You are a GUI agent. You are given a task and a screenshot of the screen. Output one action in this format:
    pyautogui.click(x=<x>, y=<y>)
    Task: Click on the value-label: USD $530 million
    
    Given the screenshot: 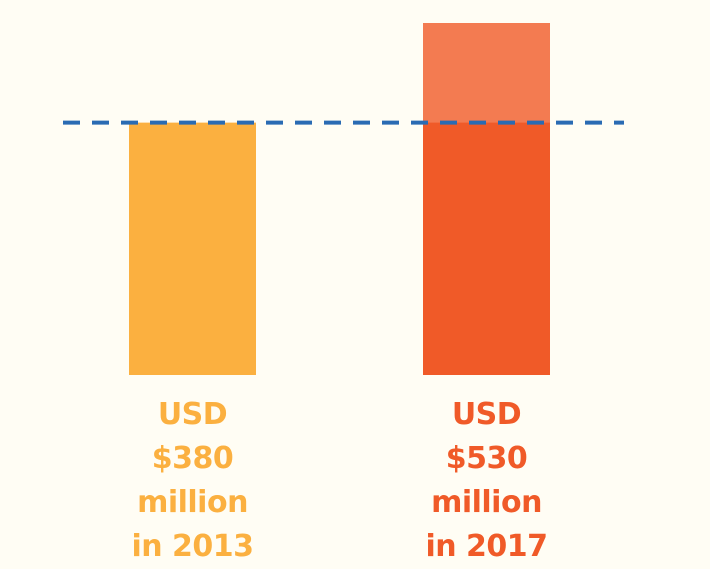 What is the action you would take?
    pyautogui.click(x=486, y=458)
    